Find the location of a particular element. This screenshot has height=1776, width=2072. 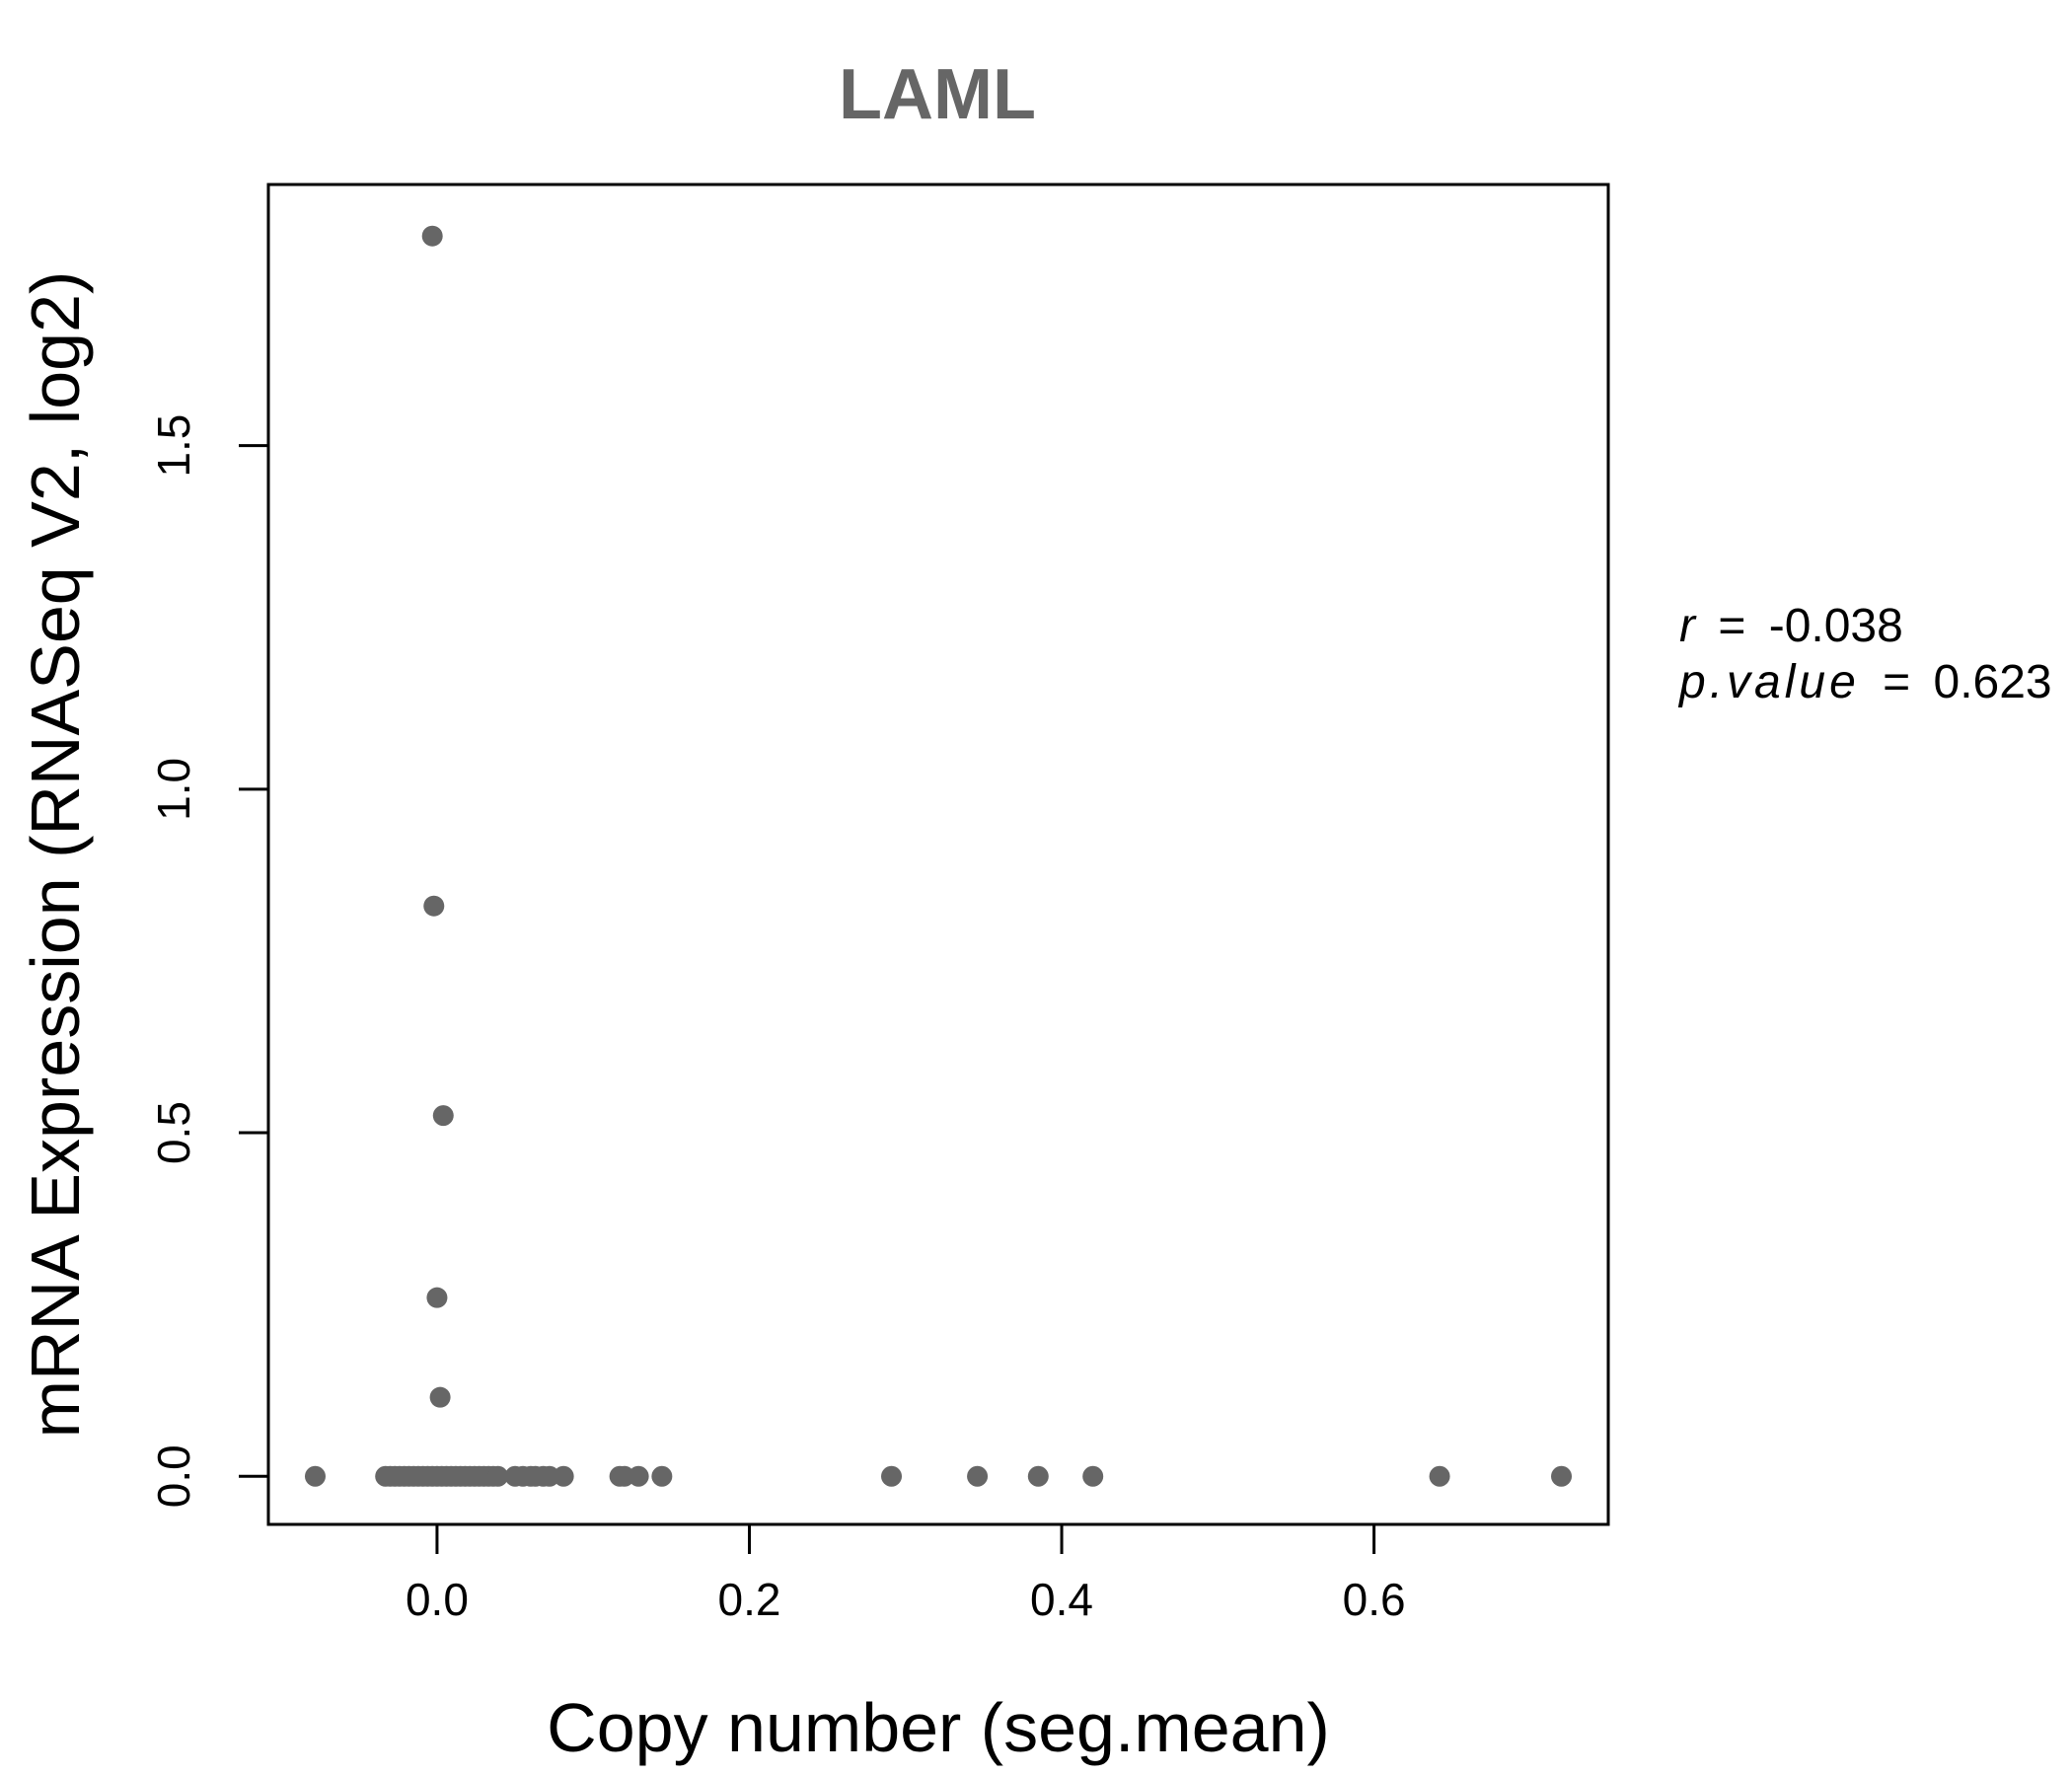

x-tick-label: 0.0 is located at coordinates (438, 1600).